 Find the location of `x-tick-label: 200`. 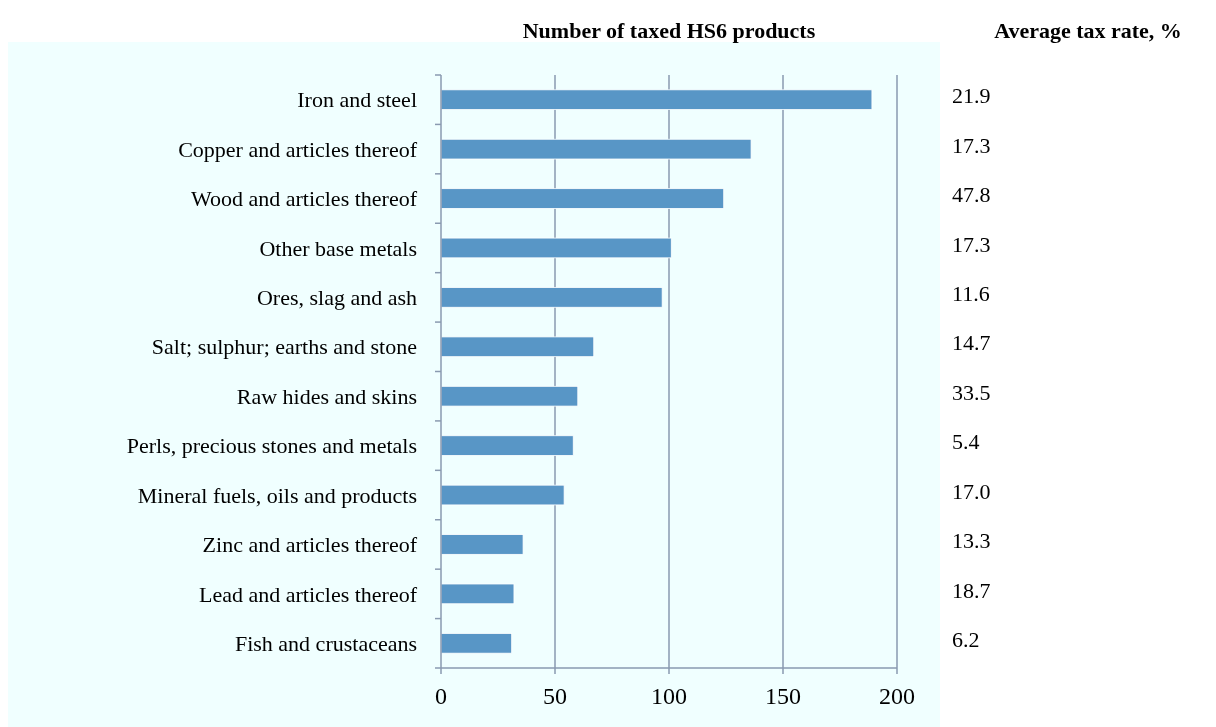

x-tick-label: 200 is located at coordinates (897, 696).